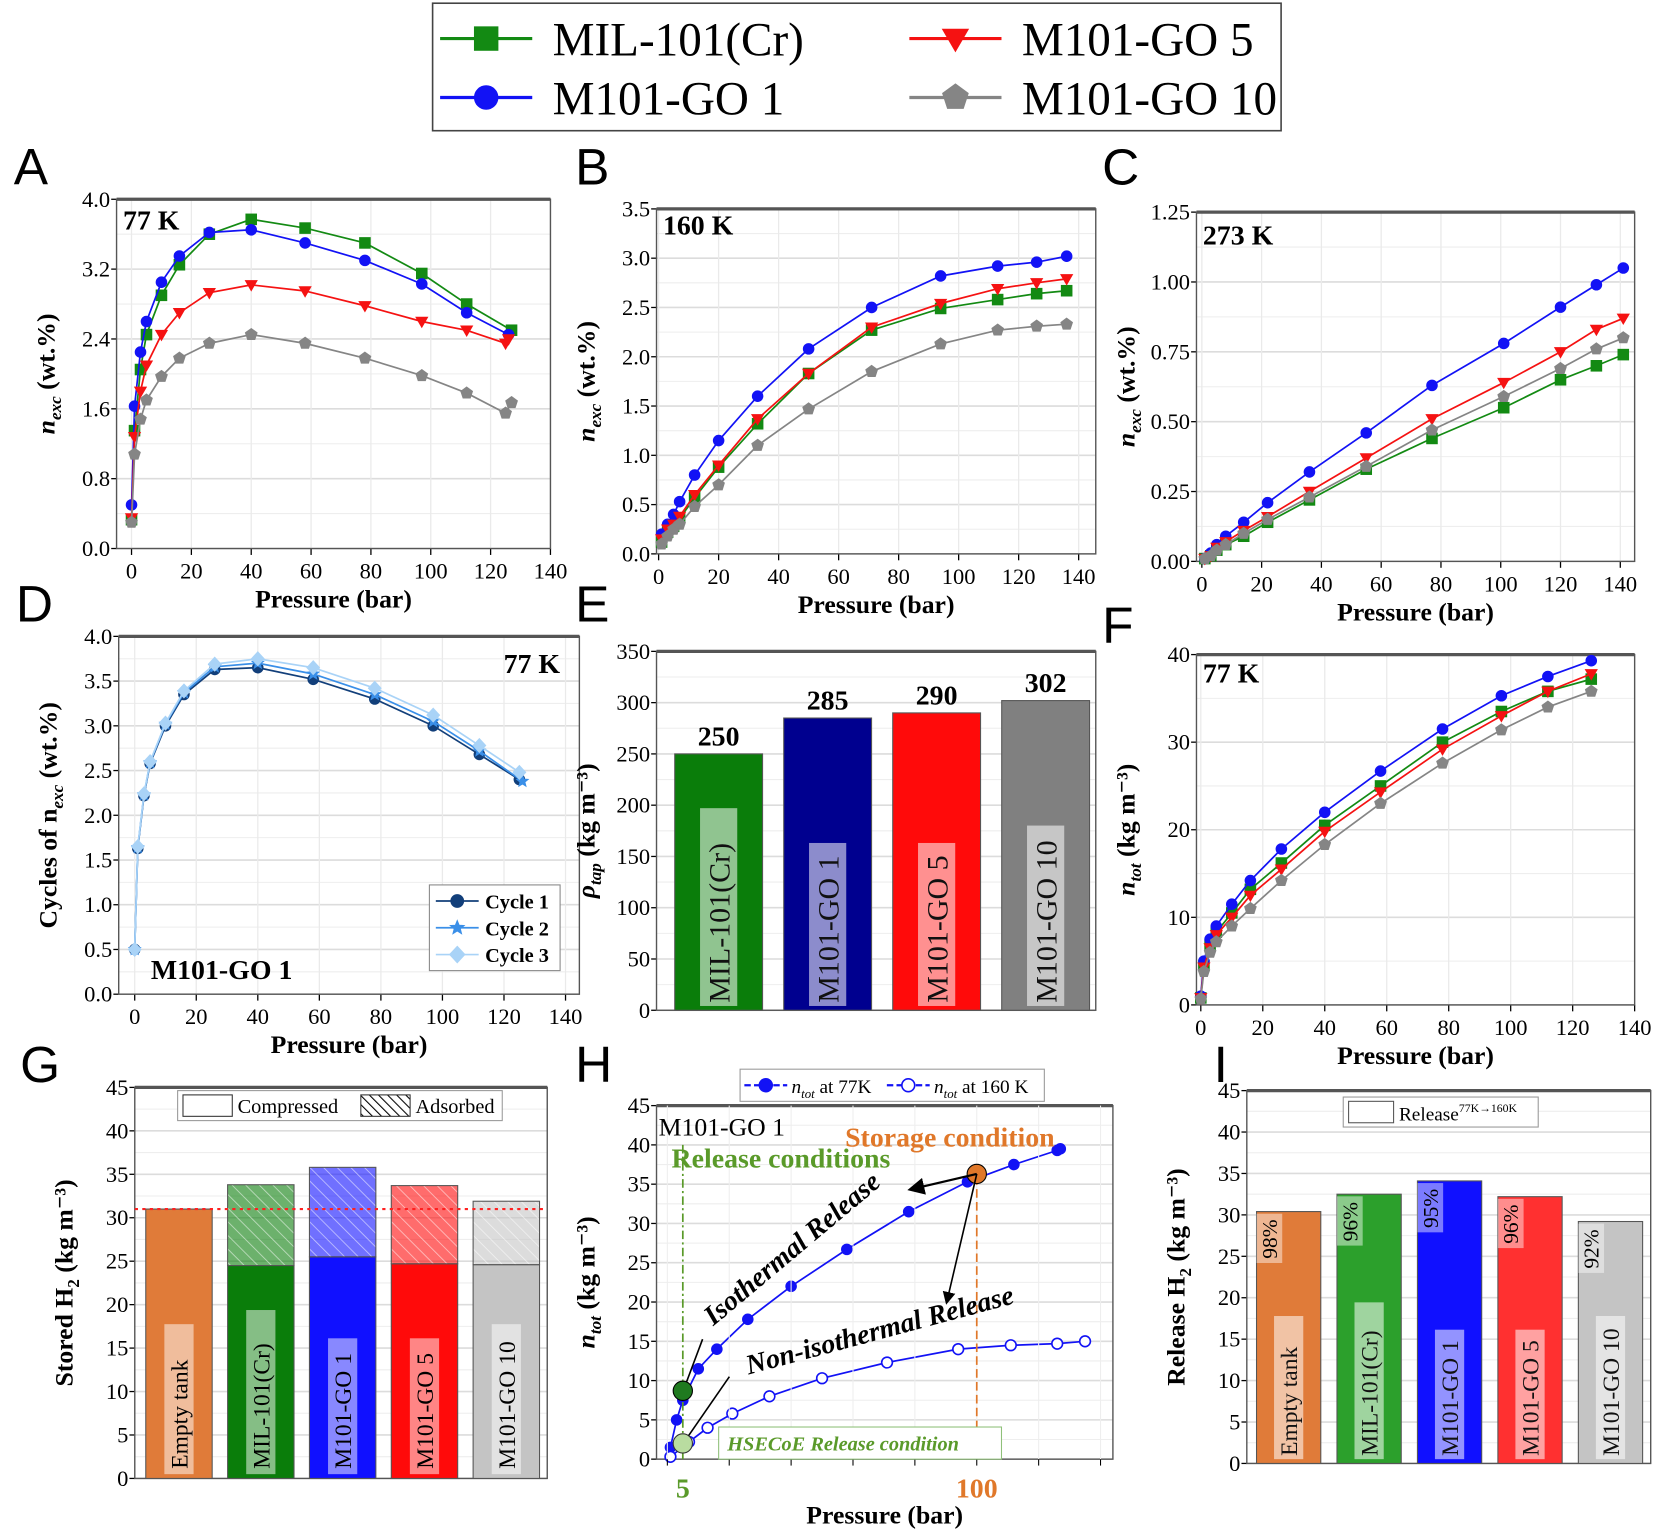 This screenshot has width=1673, height=1532. What do you see at coordinates (595, 874) in the screenshot?
I see `y-label-subscript: tap` at bounding box center [595, 874].